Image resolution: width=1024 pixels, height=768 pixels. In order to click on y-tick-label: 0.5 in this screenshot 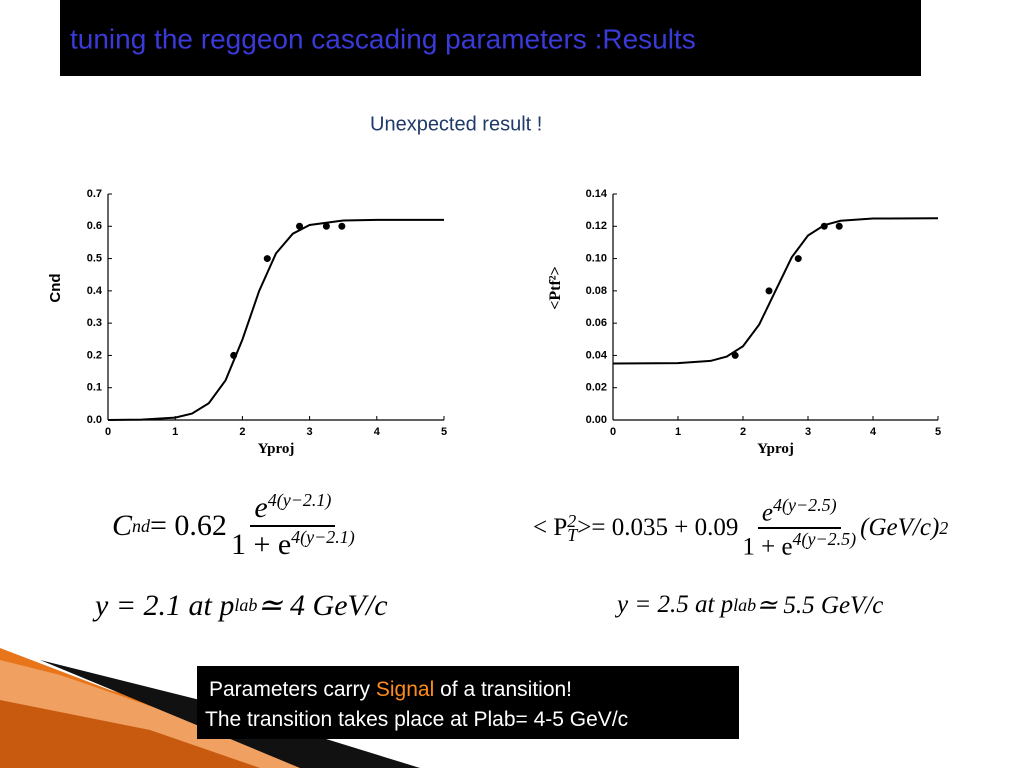, I will do `click(94, 258)`.